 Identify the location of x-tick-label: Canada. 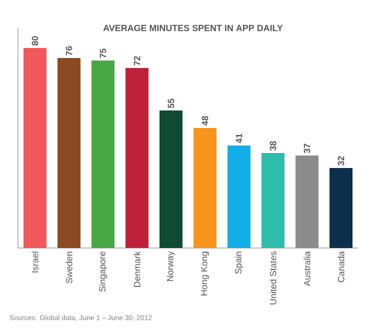
(341, 266).